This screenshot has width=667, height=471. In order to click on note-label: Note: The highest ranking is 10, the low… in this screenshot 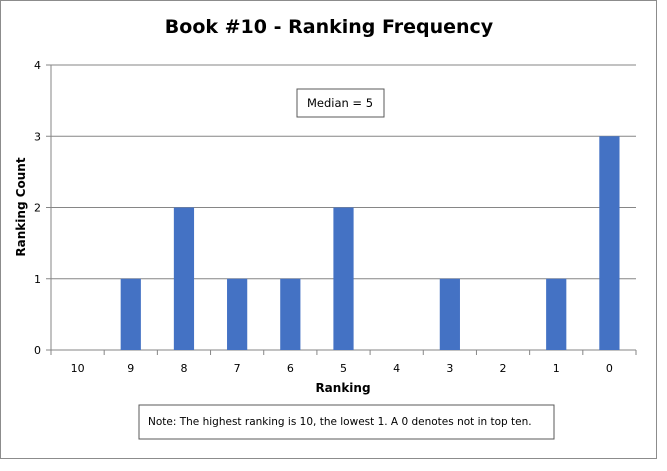, I will do `click(340, 422)`.